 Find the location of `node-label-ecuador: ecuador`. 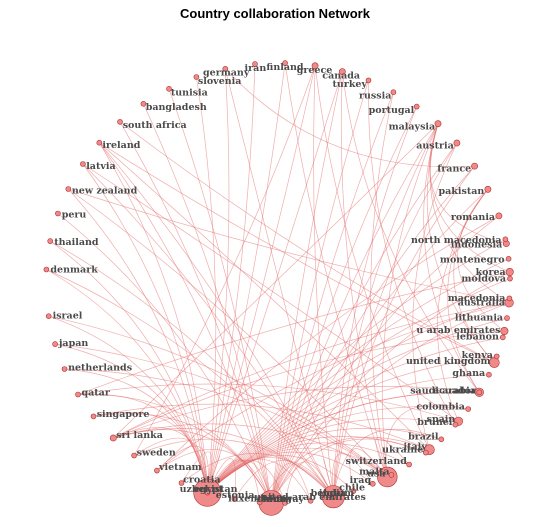

node-label-ecuador: ecuador is located at coordinates (455, 390).